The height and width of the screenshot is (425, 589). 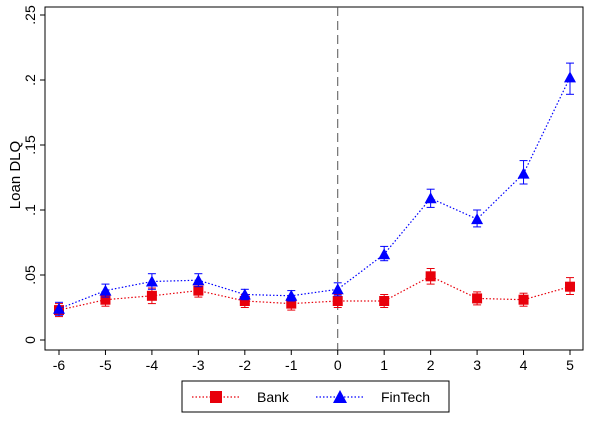 I want to click on x-axis: -6 -5 -4 -3 -2 -1 0 1 2 3 4 5, so click(x=313, y=361).